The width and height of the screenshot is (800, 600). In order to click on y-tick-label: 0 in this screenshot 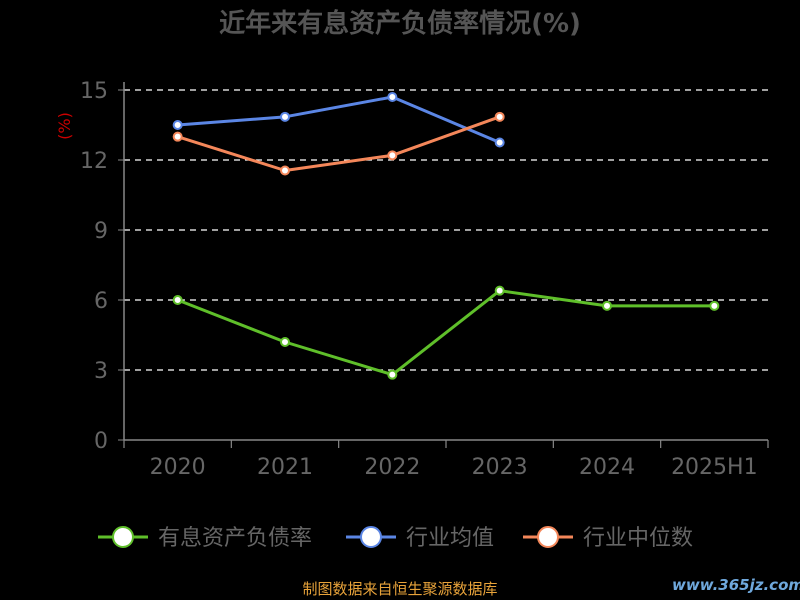, I will do `click(101, 441)`.